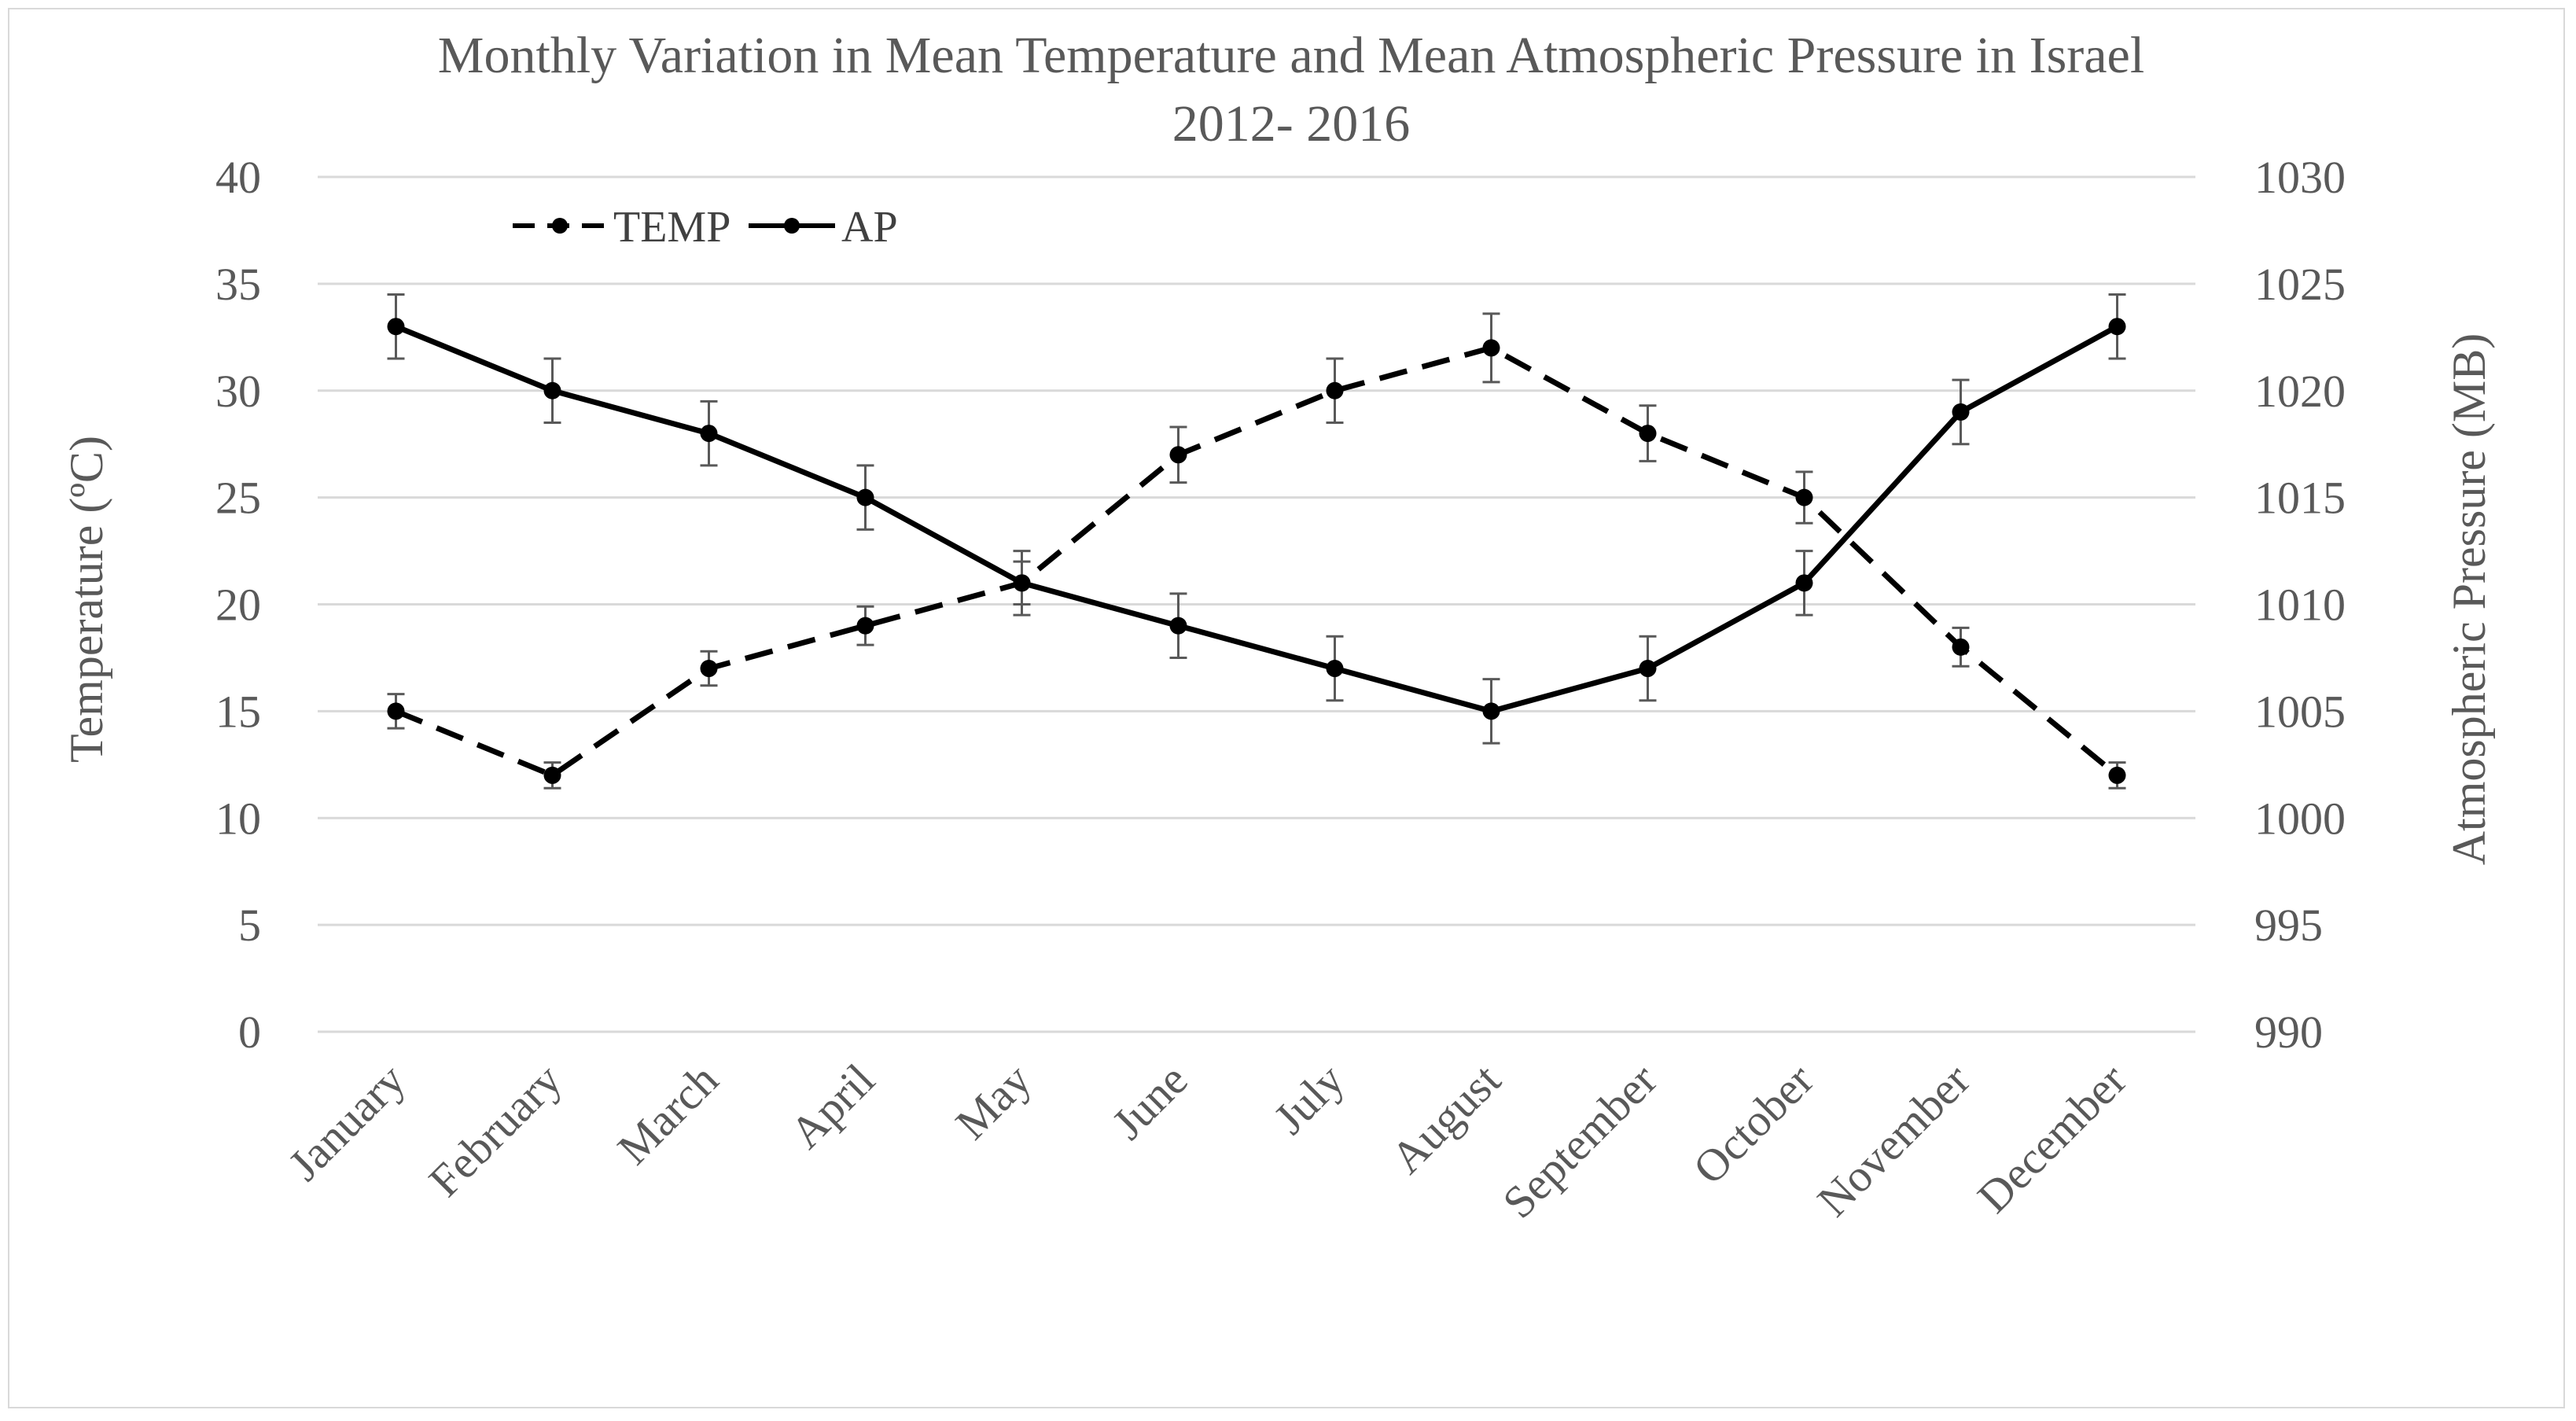 This screenshot has width=2576, height=1421. What do you see at coordinates (1894, 1140) in the screenshot?
I see `x-tick-label: November` at bounding box center [1894, 1140].